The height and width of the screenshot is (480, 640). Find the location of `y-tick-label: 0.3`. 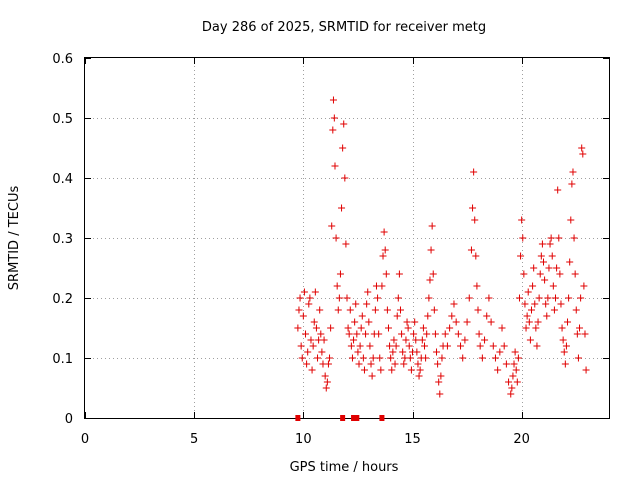

y-tick-label: 0.3 is located at coordinates (62, 239).